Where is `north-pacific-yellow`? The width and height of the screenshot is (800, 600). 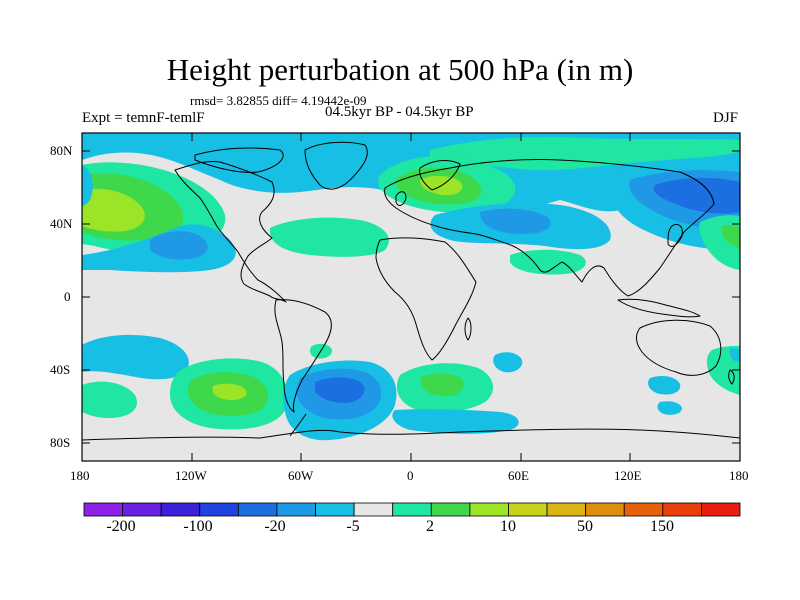
north-pacific-yellow is located at coordinates (113, 210).